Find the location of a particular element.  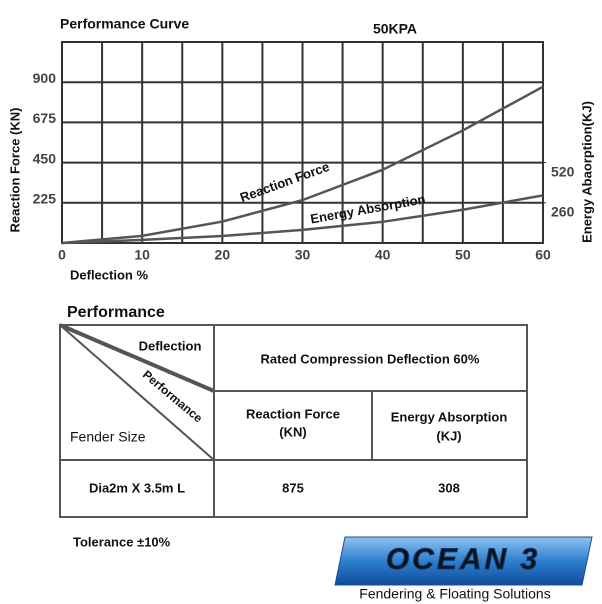

logo-name: OCEAN 3 is located at coordinates (463, 559).